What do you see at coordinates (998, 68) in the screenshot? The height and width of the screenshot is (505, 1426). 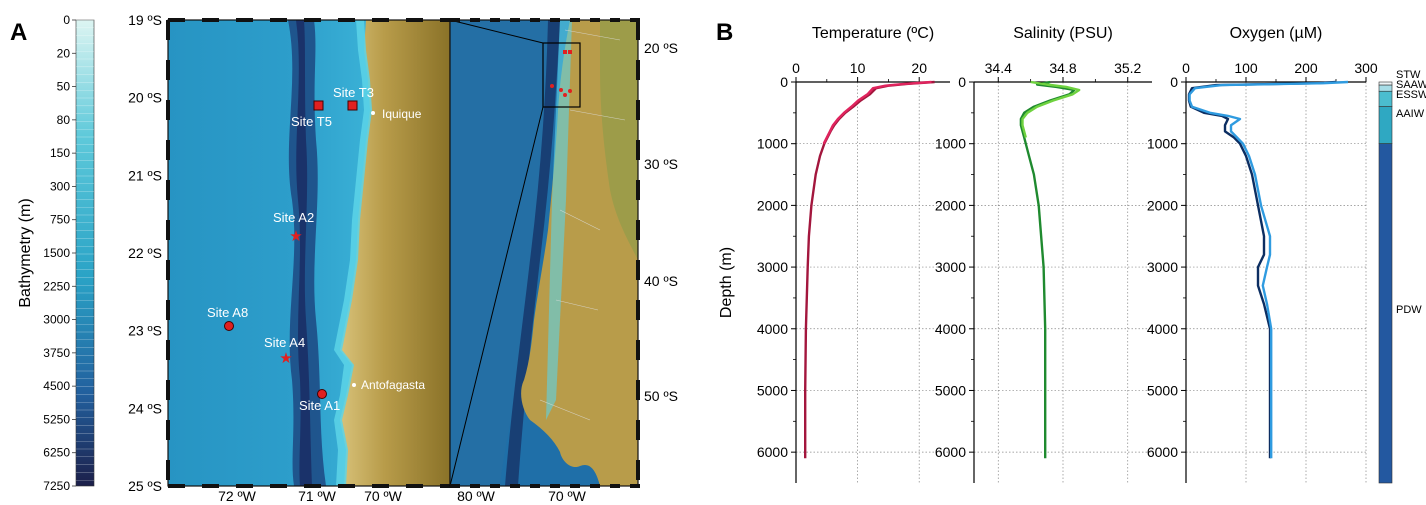 I see `x-tick-label: 34.4` at bounding box center [998, 68].